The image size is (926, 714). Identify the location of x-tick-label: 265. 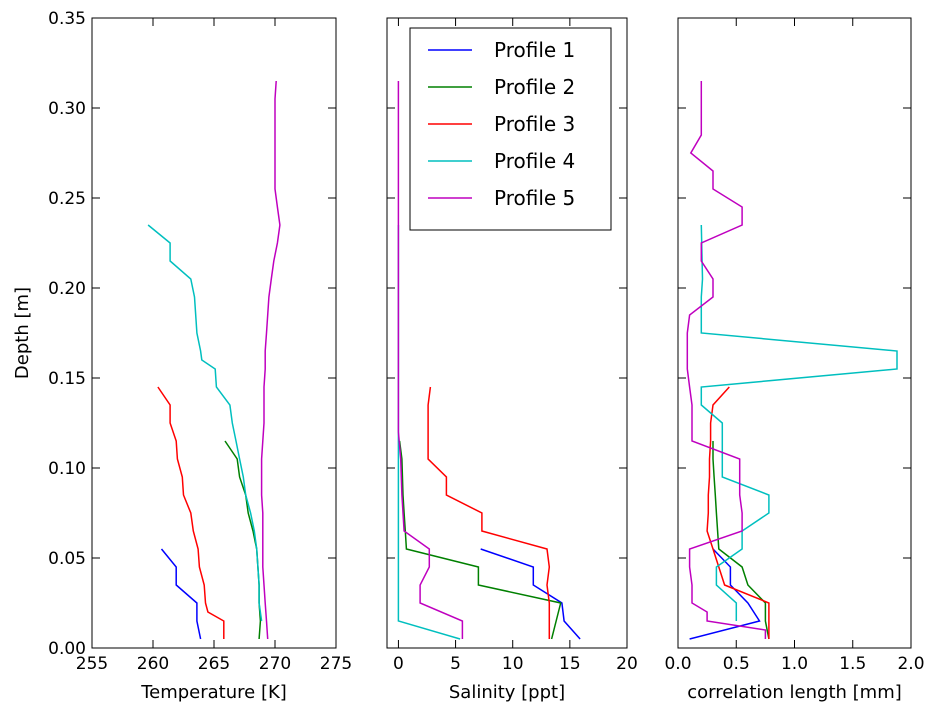
(214, 664).